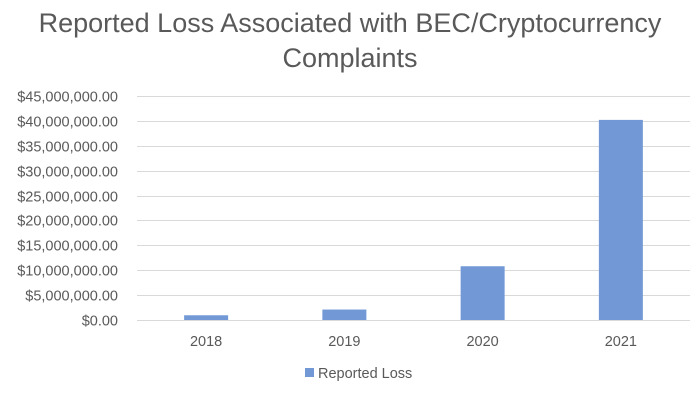 Image resolution: width=700 pixels, height=402 pixels. I want to click on y-tick-label: $35,000,000.00, so click(67, 148).